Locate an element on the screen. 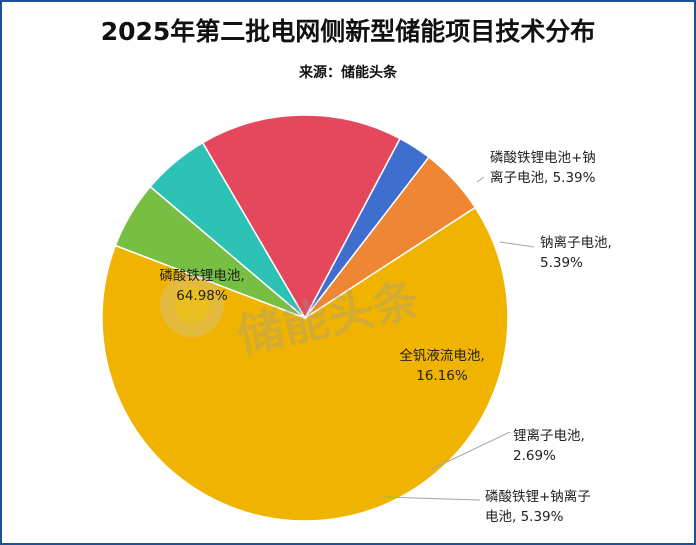 This screenshot has width=696, height=545. watermark-logo-core is located at coordinates (192, 305).